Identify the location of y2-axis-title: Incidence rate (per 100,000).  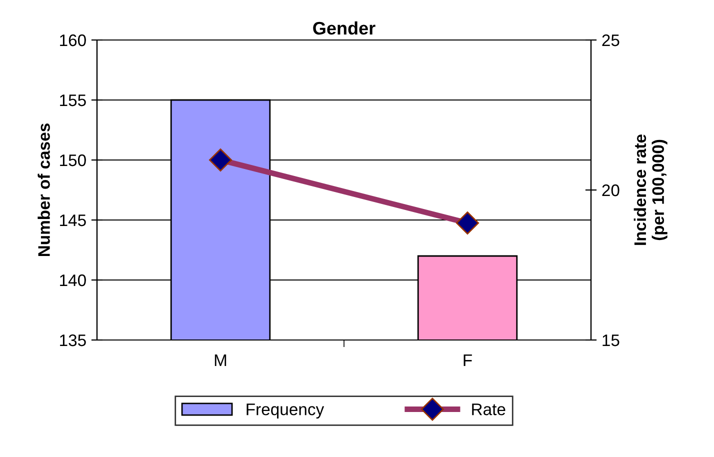
(651, 189).